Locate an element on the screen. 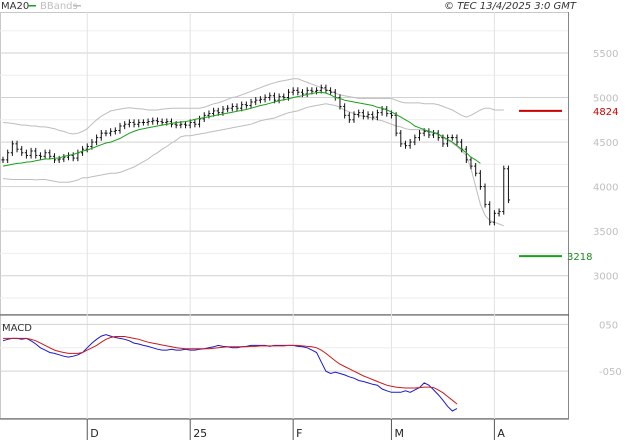 Image resolution: width=627 pixels, height=440 pixels. y-tick-label: 4000 is located at coordinates (605, 188).